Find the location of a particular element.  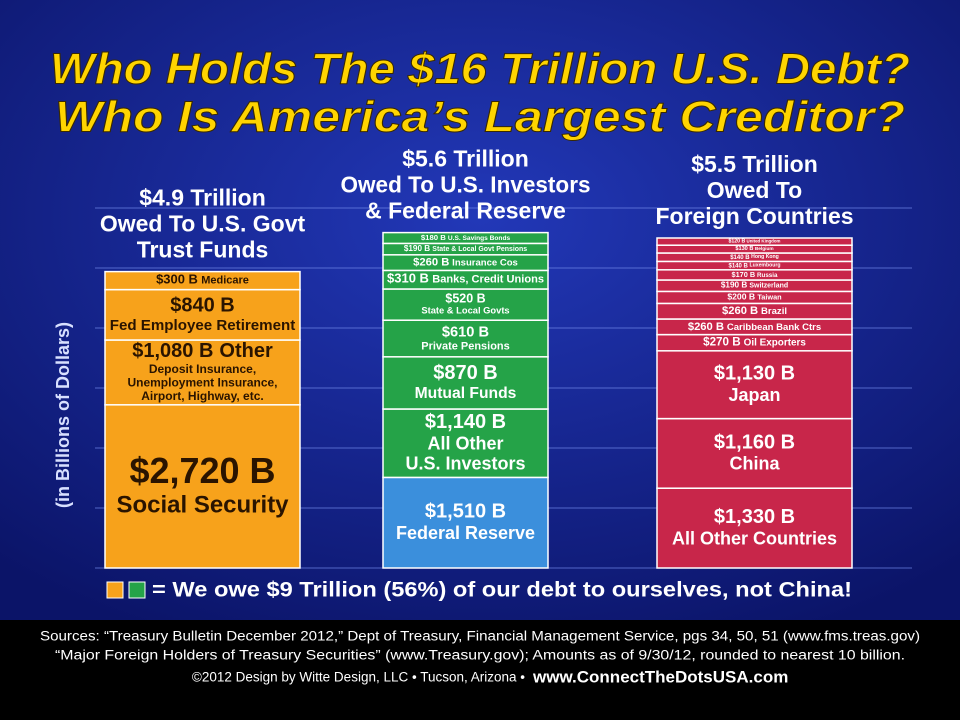

segment-name: State & Local Govts is located at coordinates (465, 311).